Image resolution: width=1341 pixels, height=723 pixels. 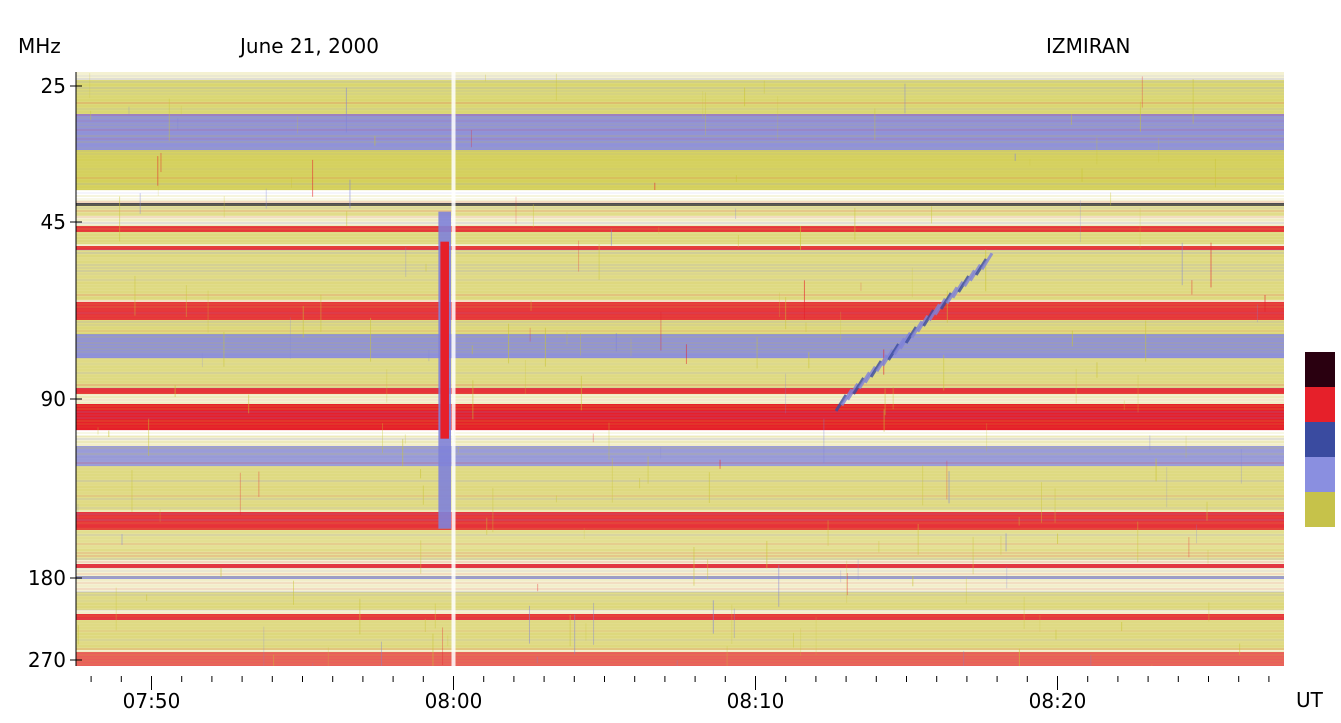 What do you see at coordinates (680, 694) in the screenshot?
I see `x-axis: 07:50 08:00 08:10 08:20` at bounding box center [680, 694].